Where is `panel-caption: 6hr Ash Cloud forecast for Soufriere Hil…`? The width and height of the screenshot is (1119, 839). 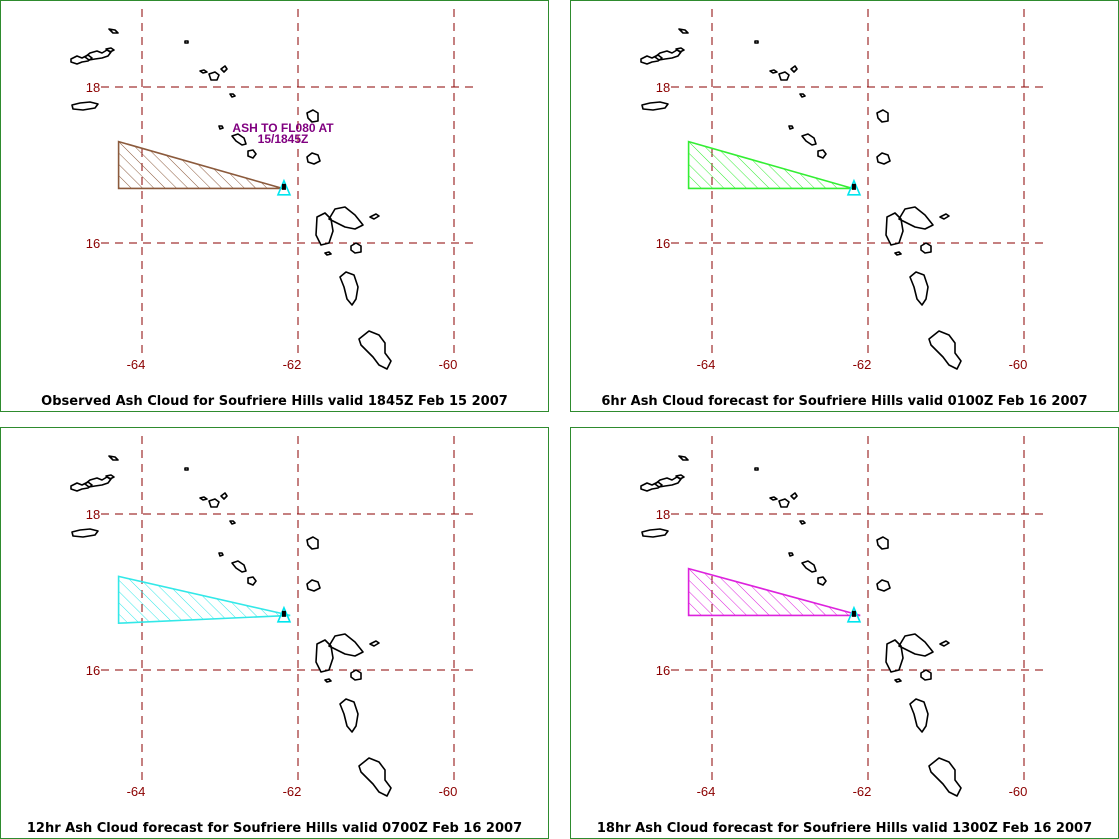 panel-caption: 6hr Ash Cloud forecast for Soufriere Hil… is located at coordinates (844, 401).